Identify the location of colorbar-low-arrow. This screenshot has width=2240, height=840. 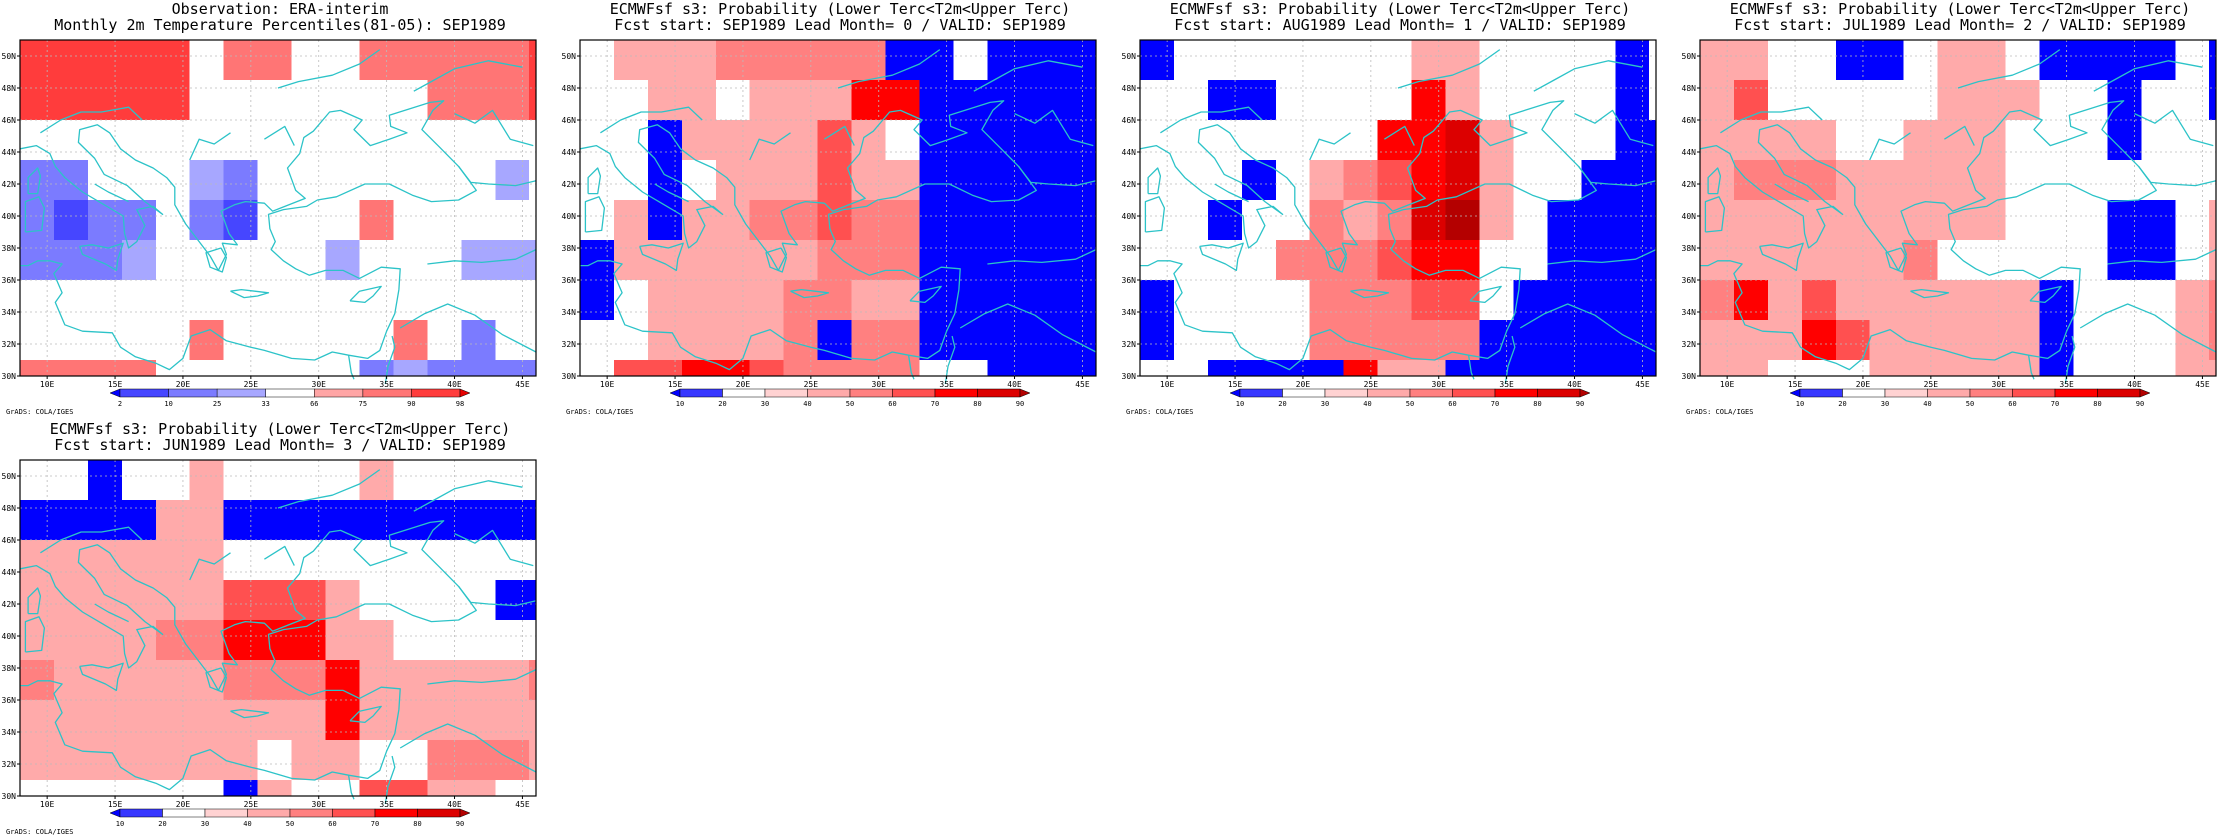
(115, 393).